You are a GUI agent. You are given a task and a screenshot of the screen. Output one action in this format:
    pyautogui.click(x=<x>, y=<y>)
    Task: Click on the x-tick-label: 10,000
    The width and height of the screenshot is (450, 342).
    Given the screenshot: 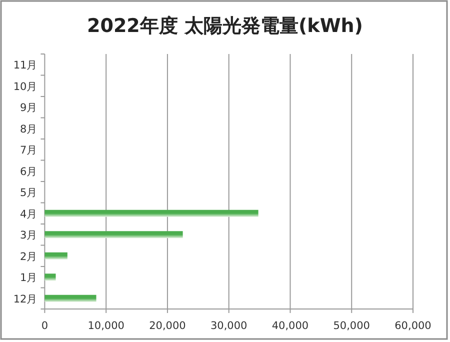 What is the action you would take?
    pyautogui.click(x=106, y=326)
    